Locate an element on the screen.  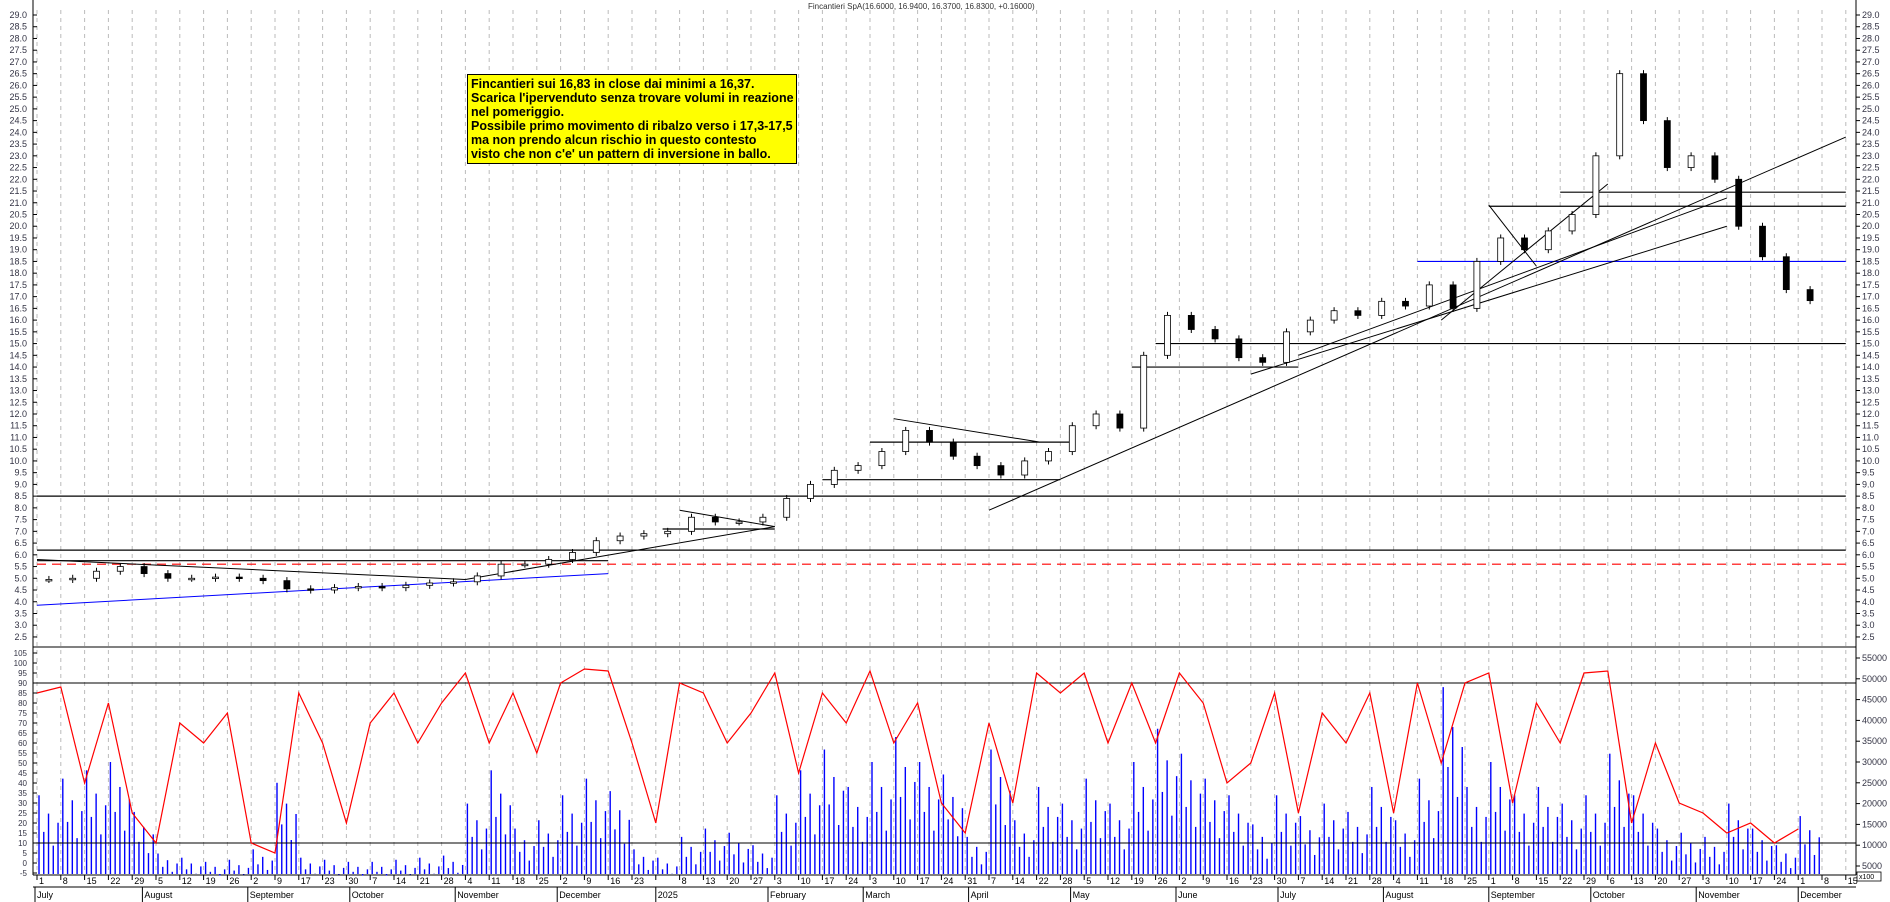
x-tick-label: 11 is located at coordinates (1423, 881).